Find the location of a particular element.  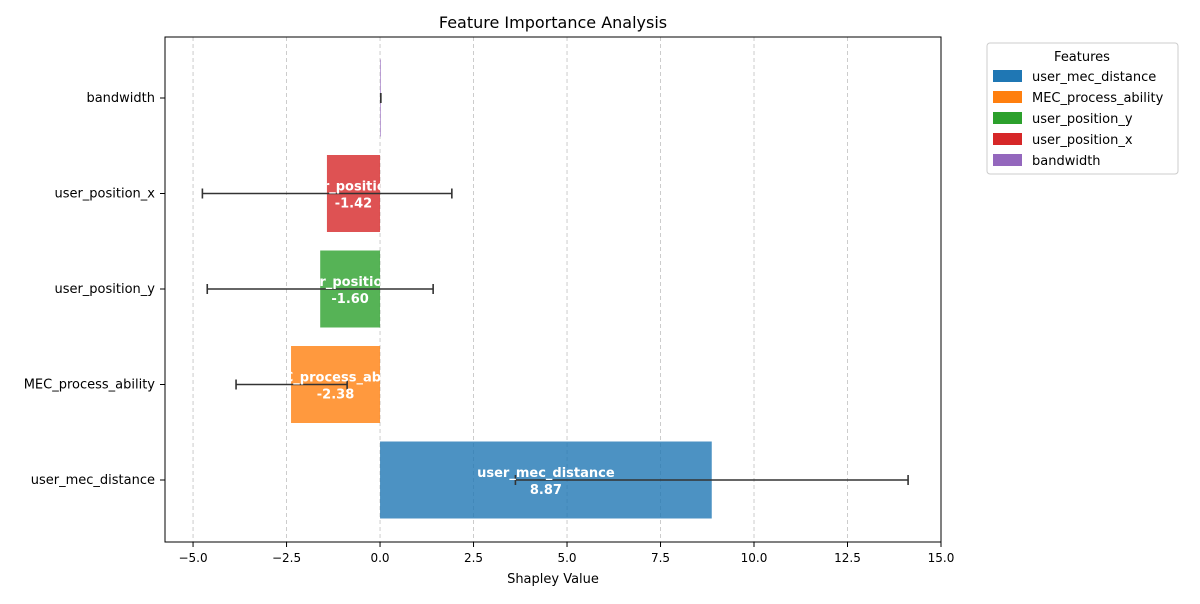

legend-frame is located at coordinates (1082, 108).